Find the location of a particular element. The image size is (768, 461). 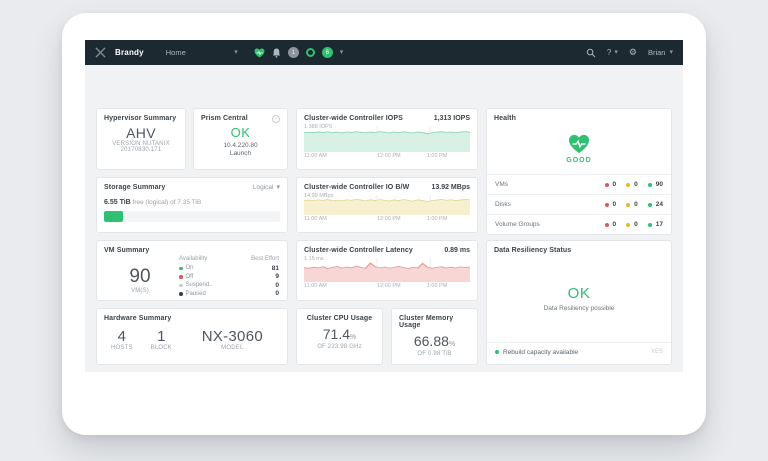

vm-count-label: VM(S) is located at coordinates (140, 291).